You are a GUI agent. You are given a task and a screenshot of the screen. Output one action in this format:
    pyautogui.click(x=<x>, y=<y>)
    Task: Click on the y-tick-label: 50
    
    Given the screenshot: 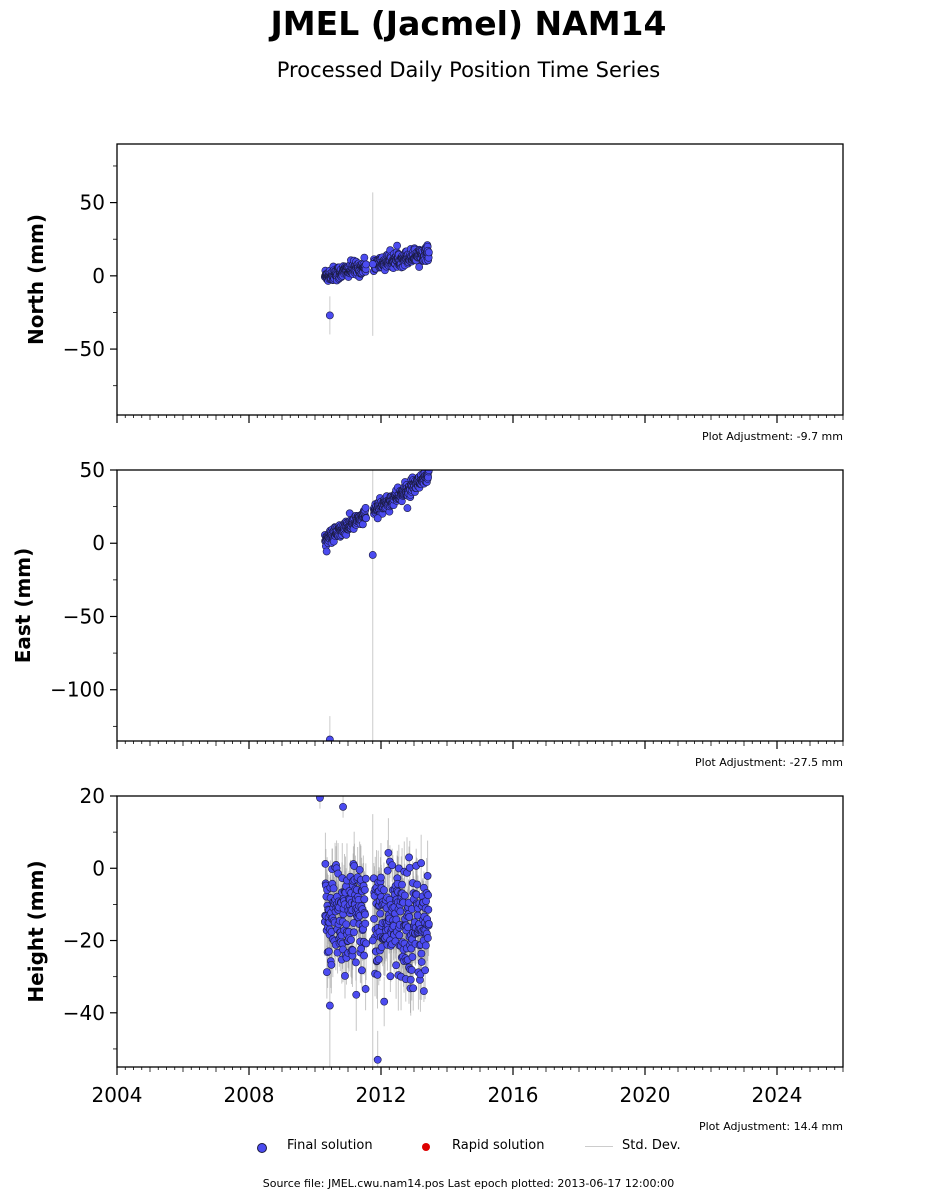 What is the action you would take?
    pyautogui.click(x=92, y=203)
    